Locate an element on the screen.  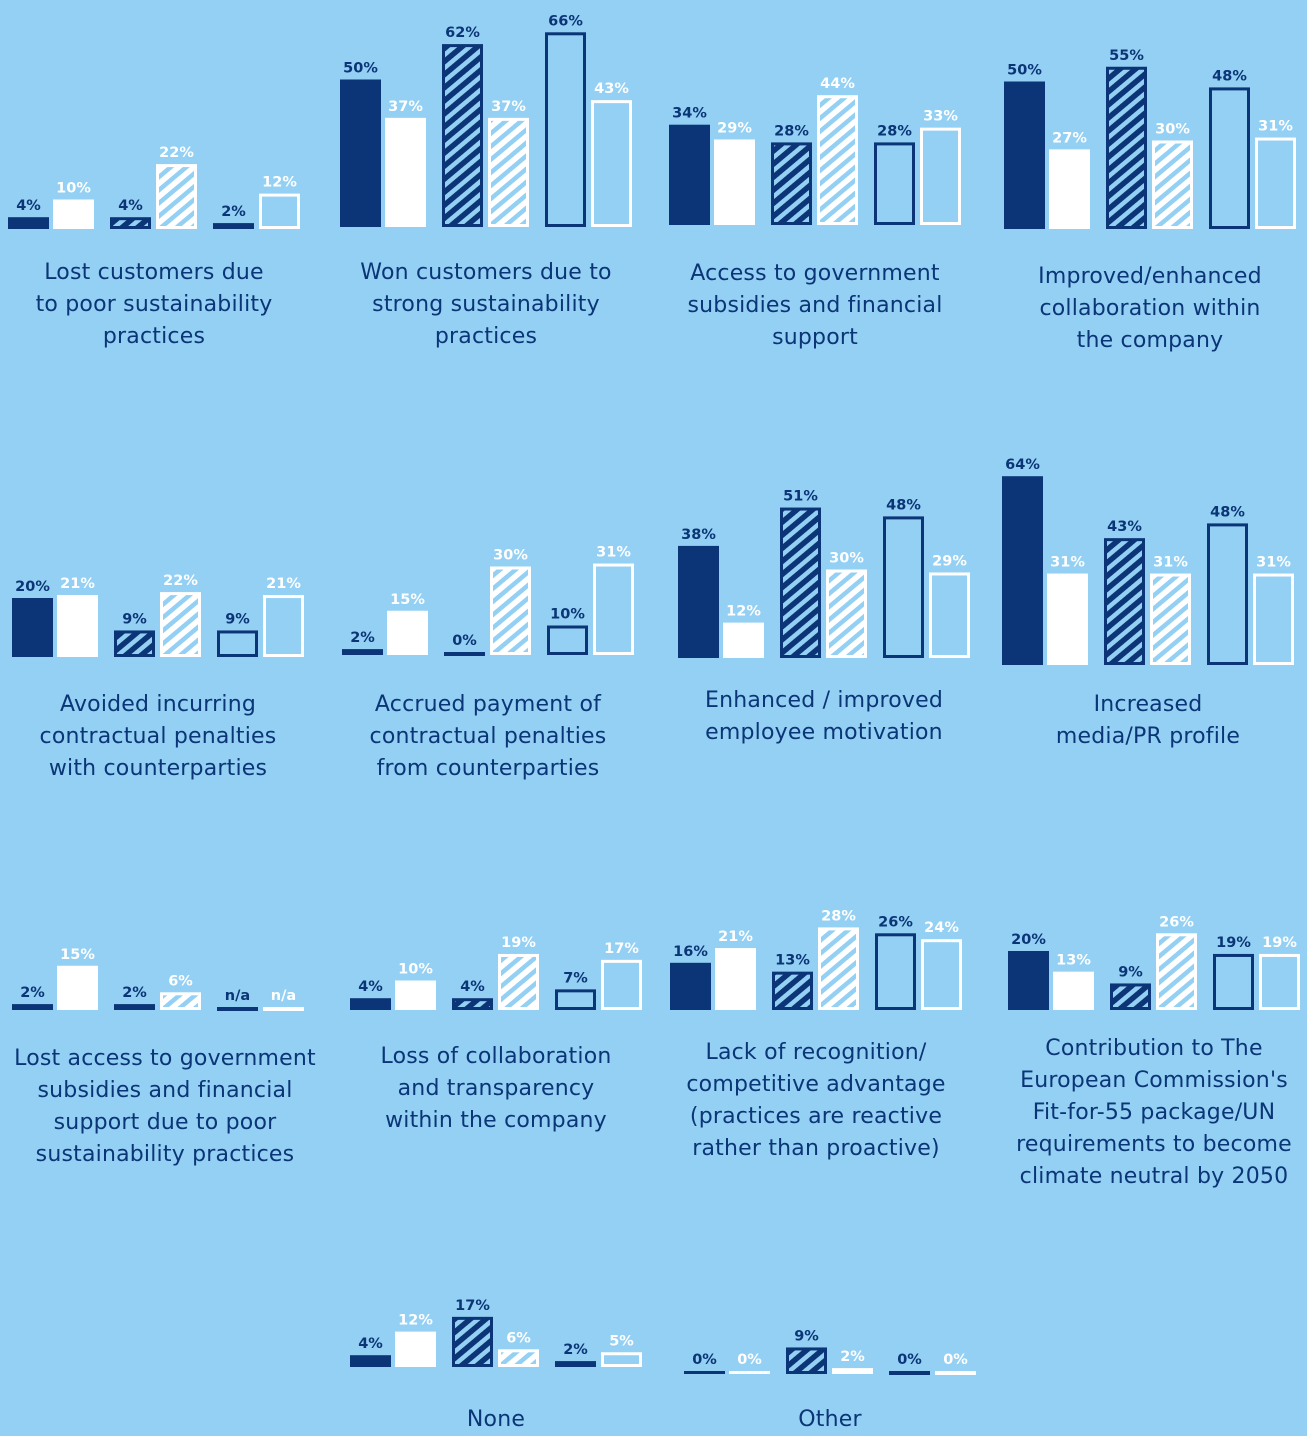
bar-value-label: 17% is located at coordinates (621, 949).